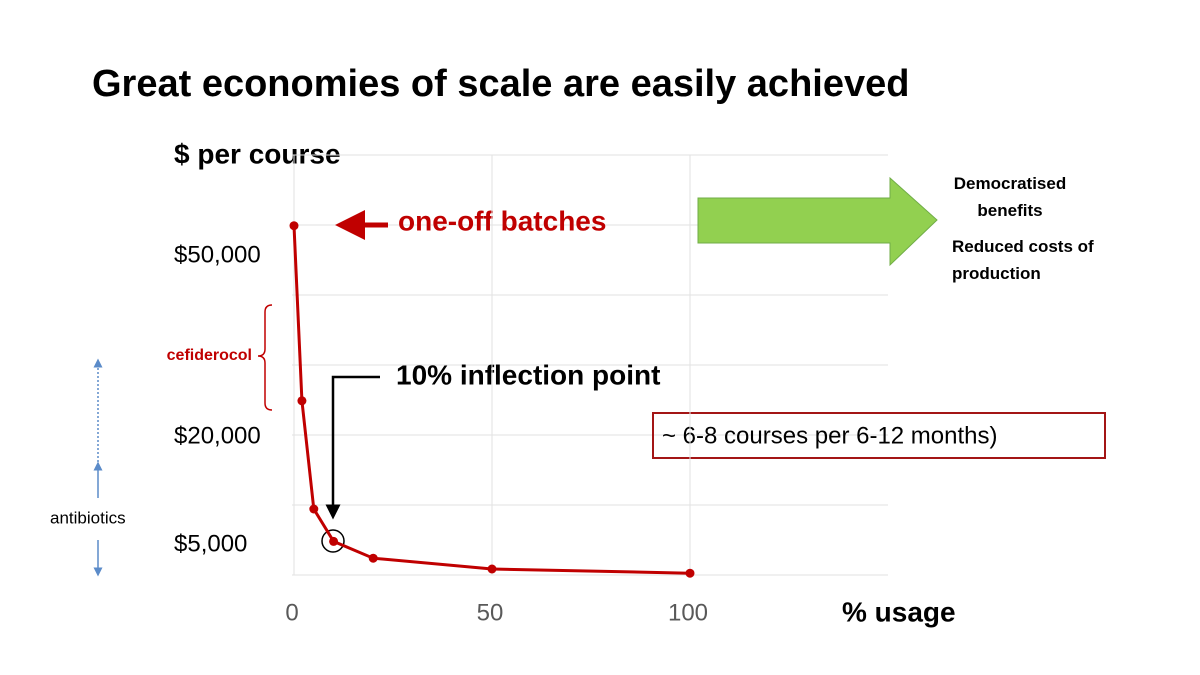  What do you see at coordinates (88, 517) in the screenshot?
I see `annotation: antibiotics` at bounding box center [88, 517].